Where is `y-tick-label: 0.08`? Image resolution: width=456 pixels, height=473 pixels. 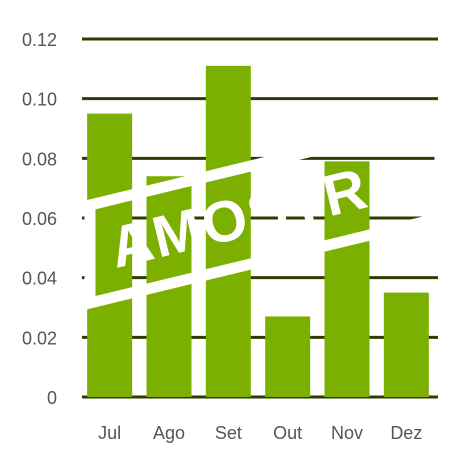 y-tick-label: 0.08 is located at coordinates (39, 159).